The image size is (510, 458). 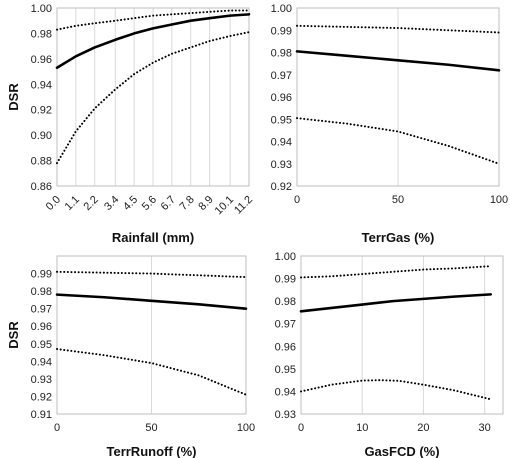 I want to click on rainfall-ytick-label: 0.86, so click(x=41, y=187).